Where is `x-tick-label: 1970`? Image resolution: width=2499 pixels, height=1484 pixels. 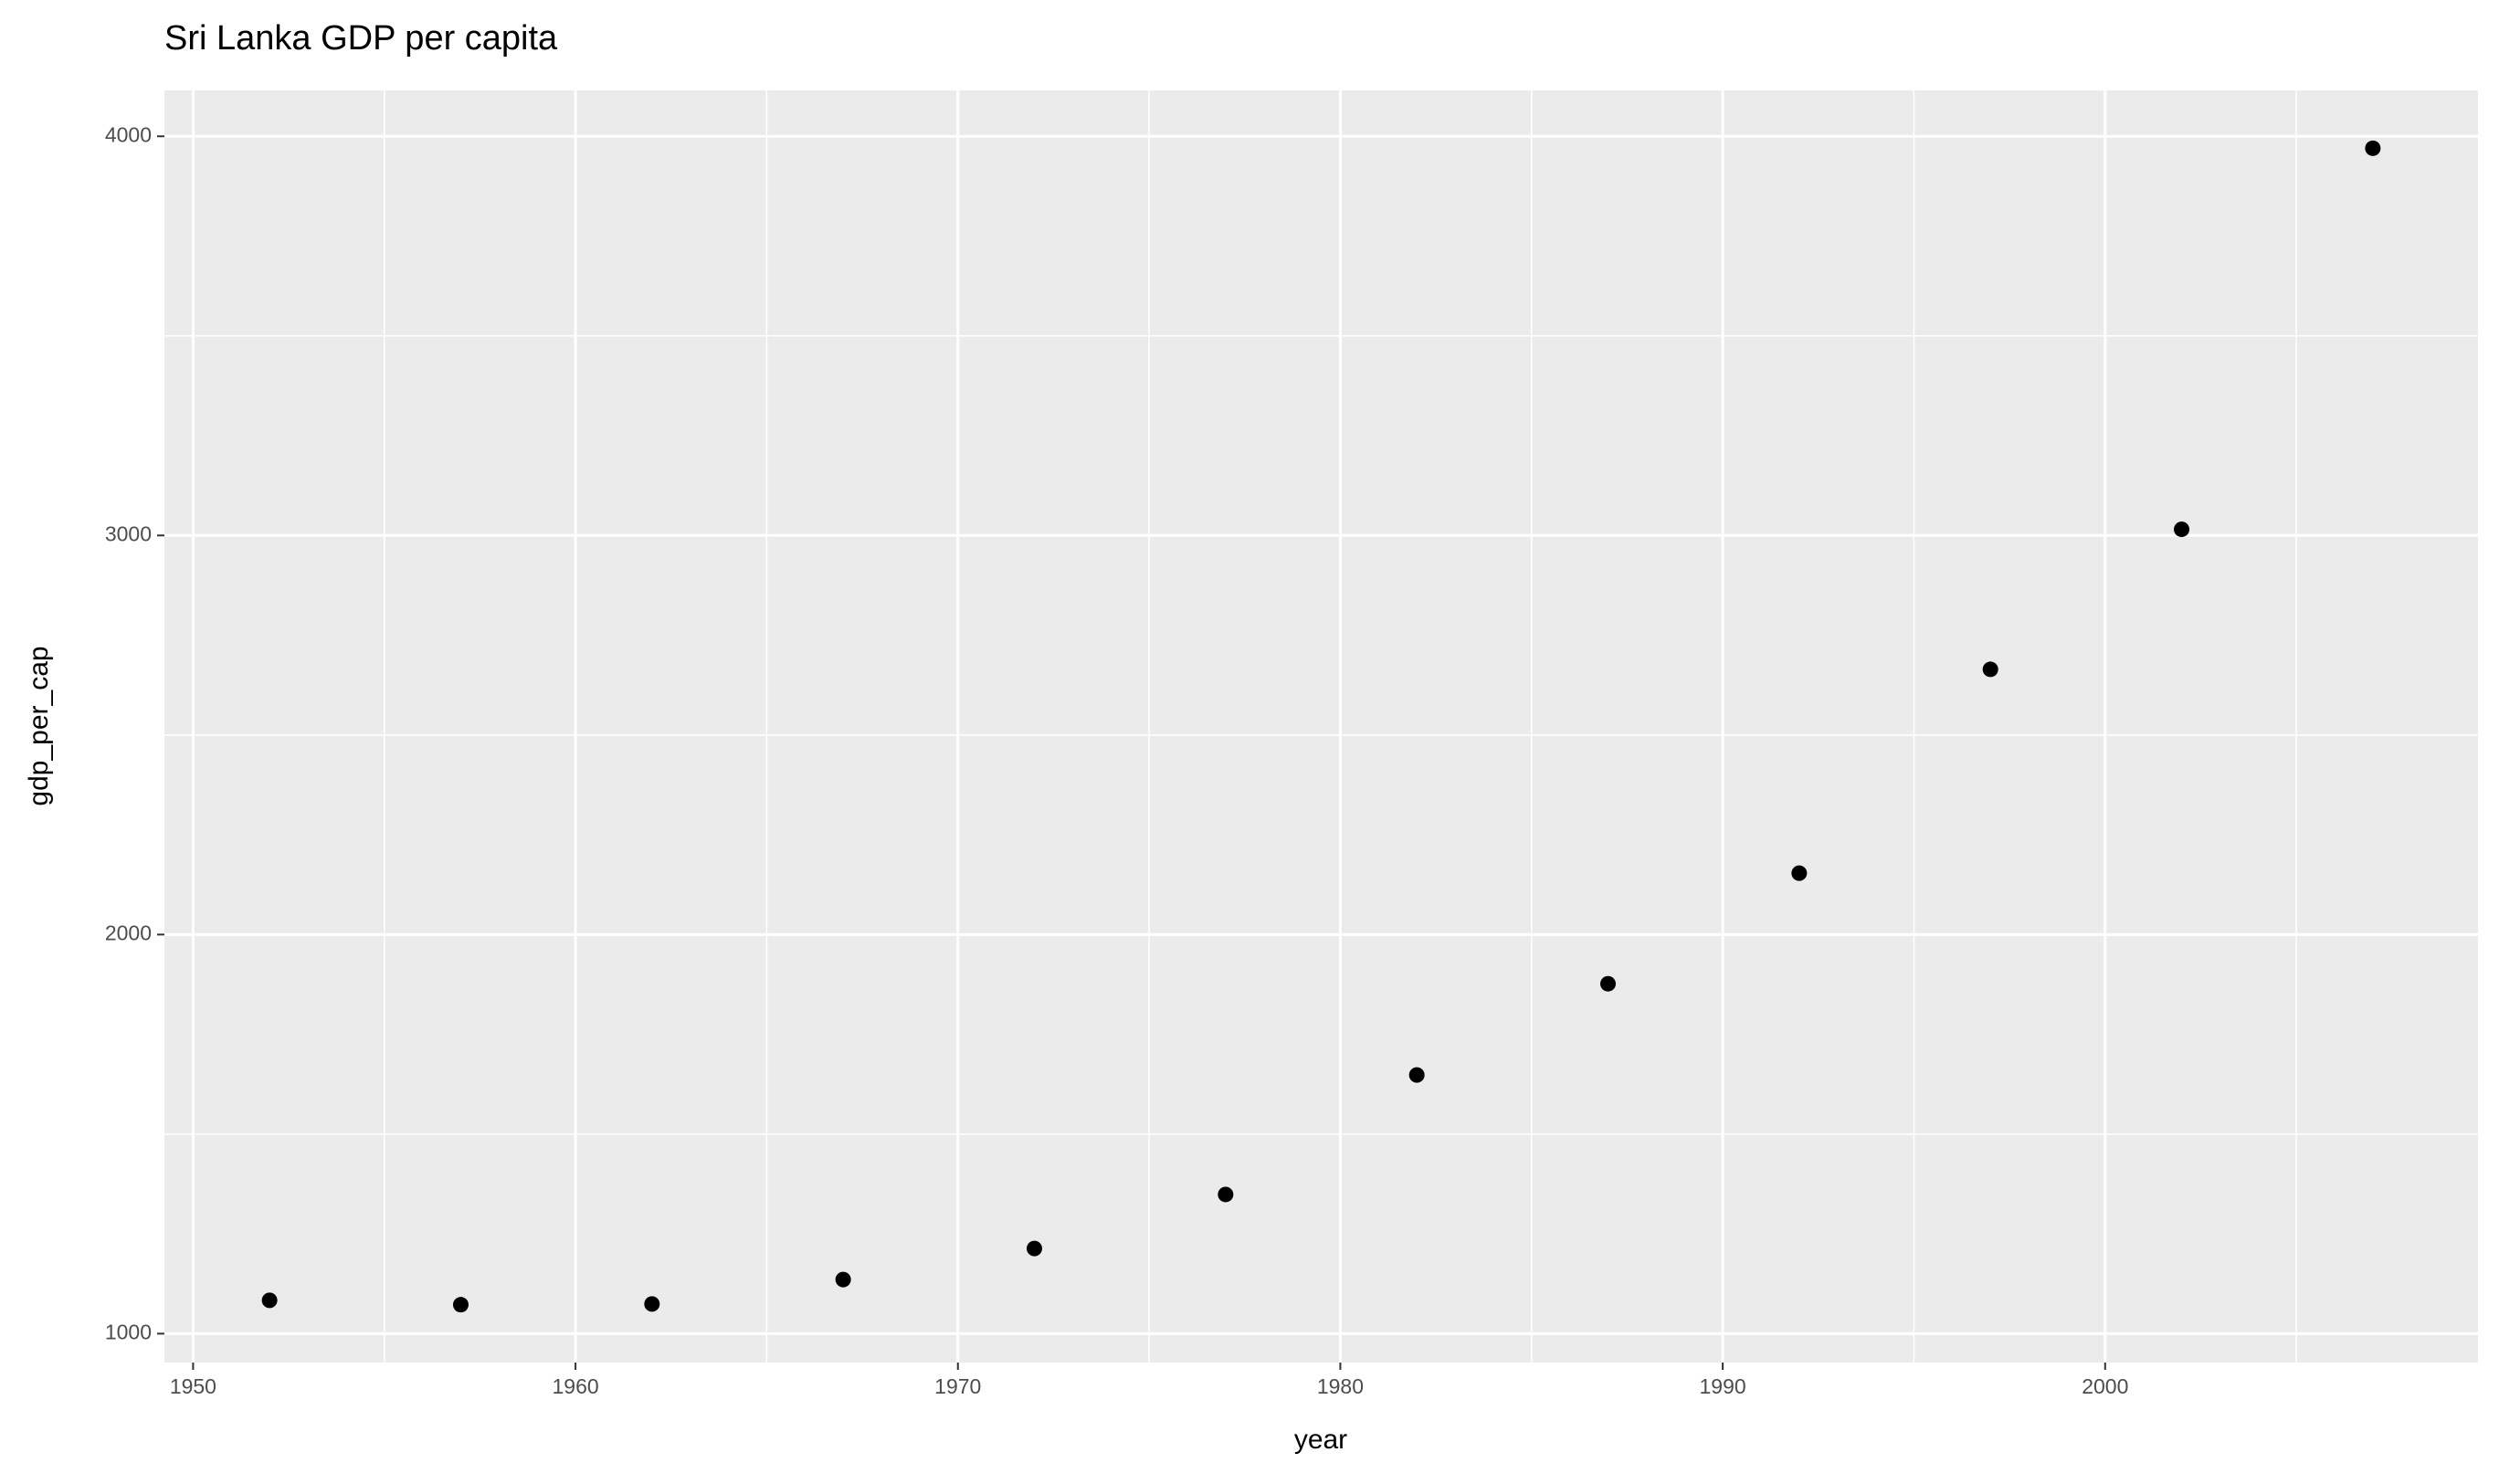
x-tick-label: 1970 is located at coordinates (957, 1386).